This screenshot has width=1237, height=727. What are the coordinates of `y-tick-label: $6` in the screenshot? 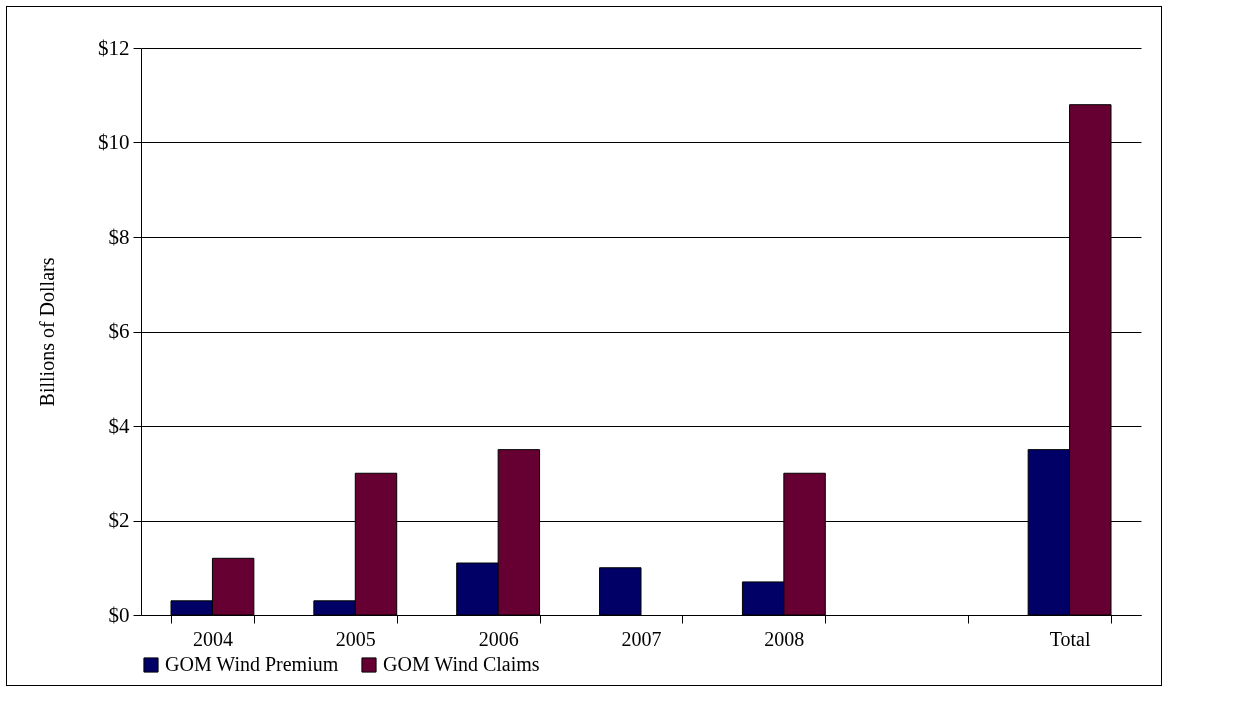 It's located at (119, 331).